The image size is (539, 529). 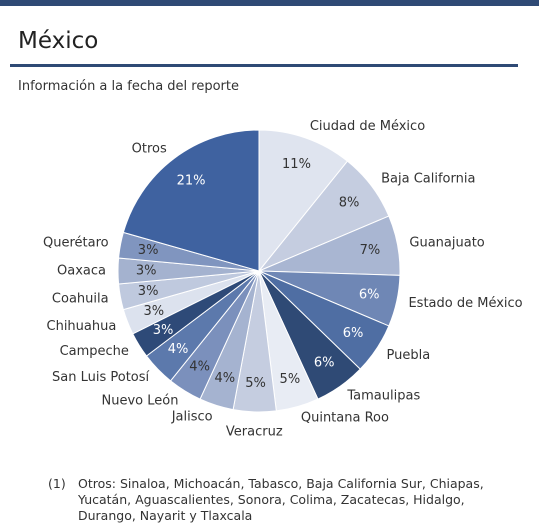 What do you see at coordinates (264, 65) in the screenshot?
I see `title-rule` at bounding box center [264, 65].